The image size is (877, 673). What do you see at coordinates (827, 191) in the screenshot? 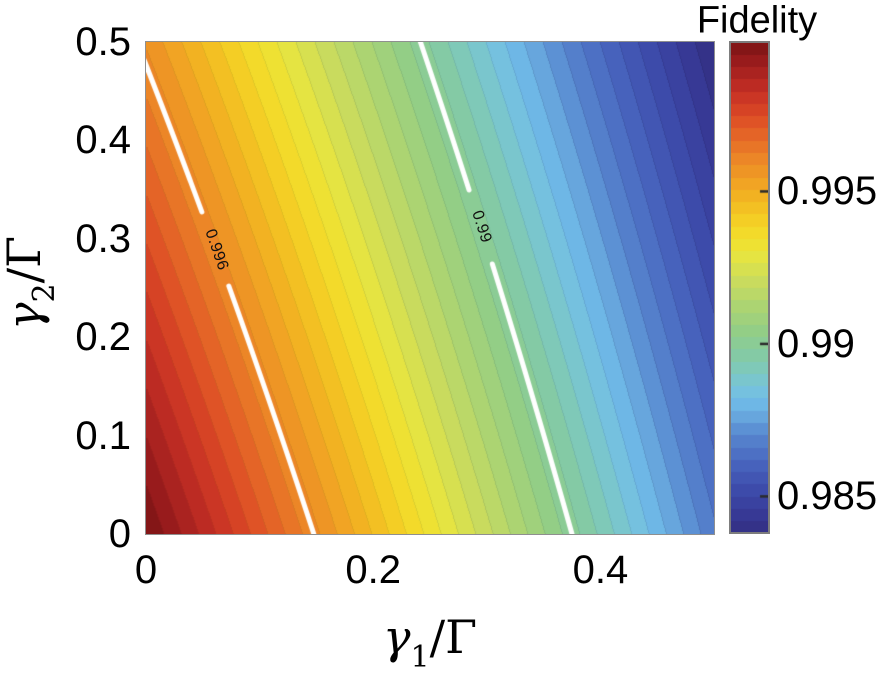
I see `colorbar-tick-label-0.995: 0.995` at bounding box center [827, 191].